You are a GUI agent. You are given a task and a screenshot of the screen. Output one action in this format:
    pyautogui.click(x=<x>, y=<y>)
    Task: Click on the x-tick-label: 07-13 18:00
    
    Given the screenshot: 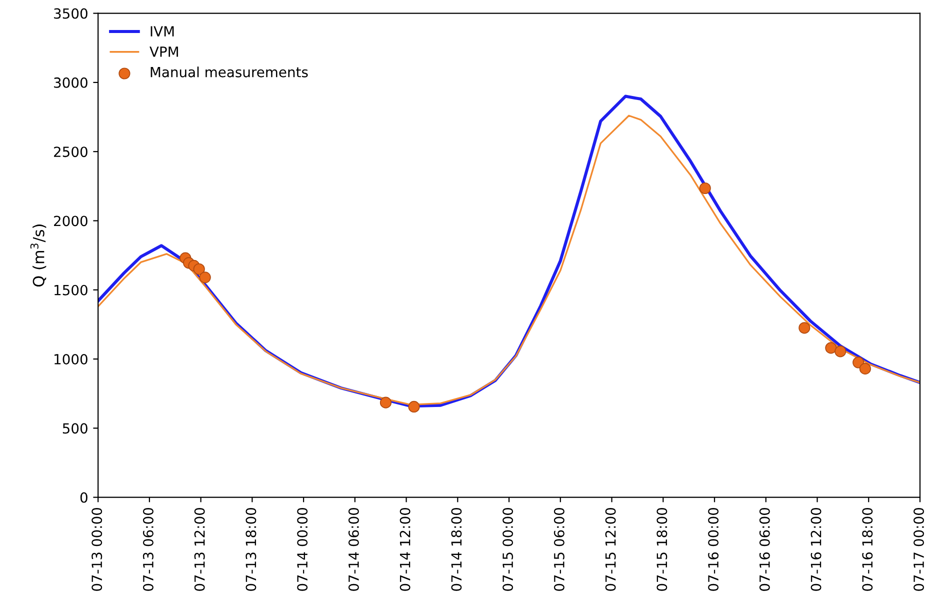 What is the action you would take?
    pyautogui.click(x=251, y=549)
    